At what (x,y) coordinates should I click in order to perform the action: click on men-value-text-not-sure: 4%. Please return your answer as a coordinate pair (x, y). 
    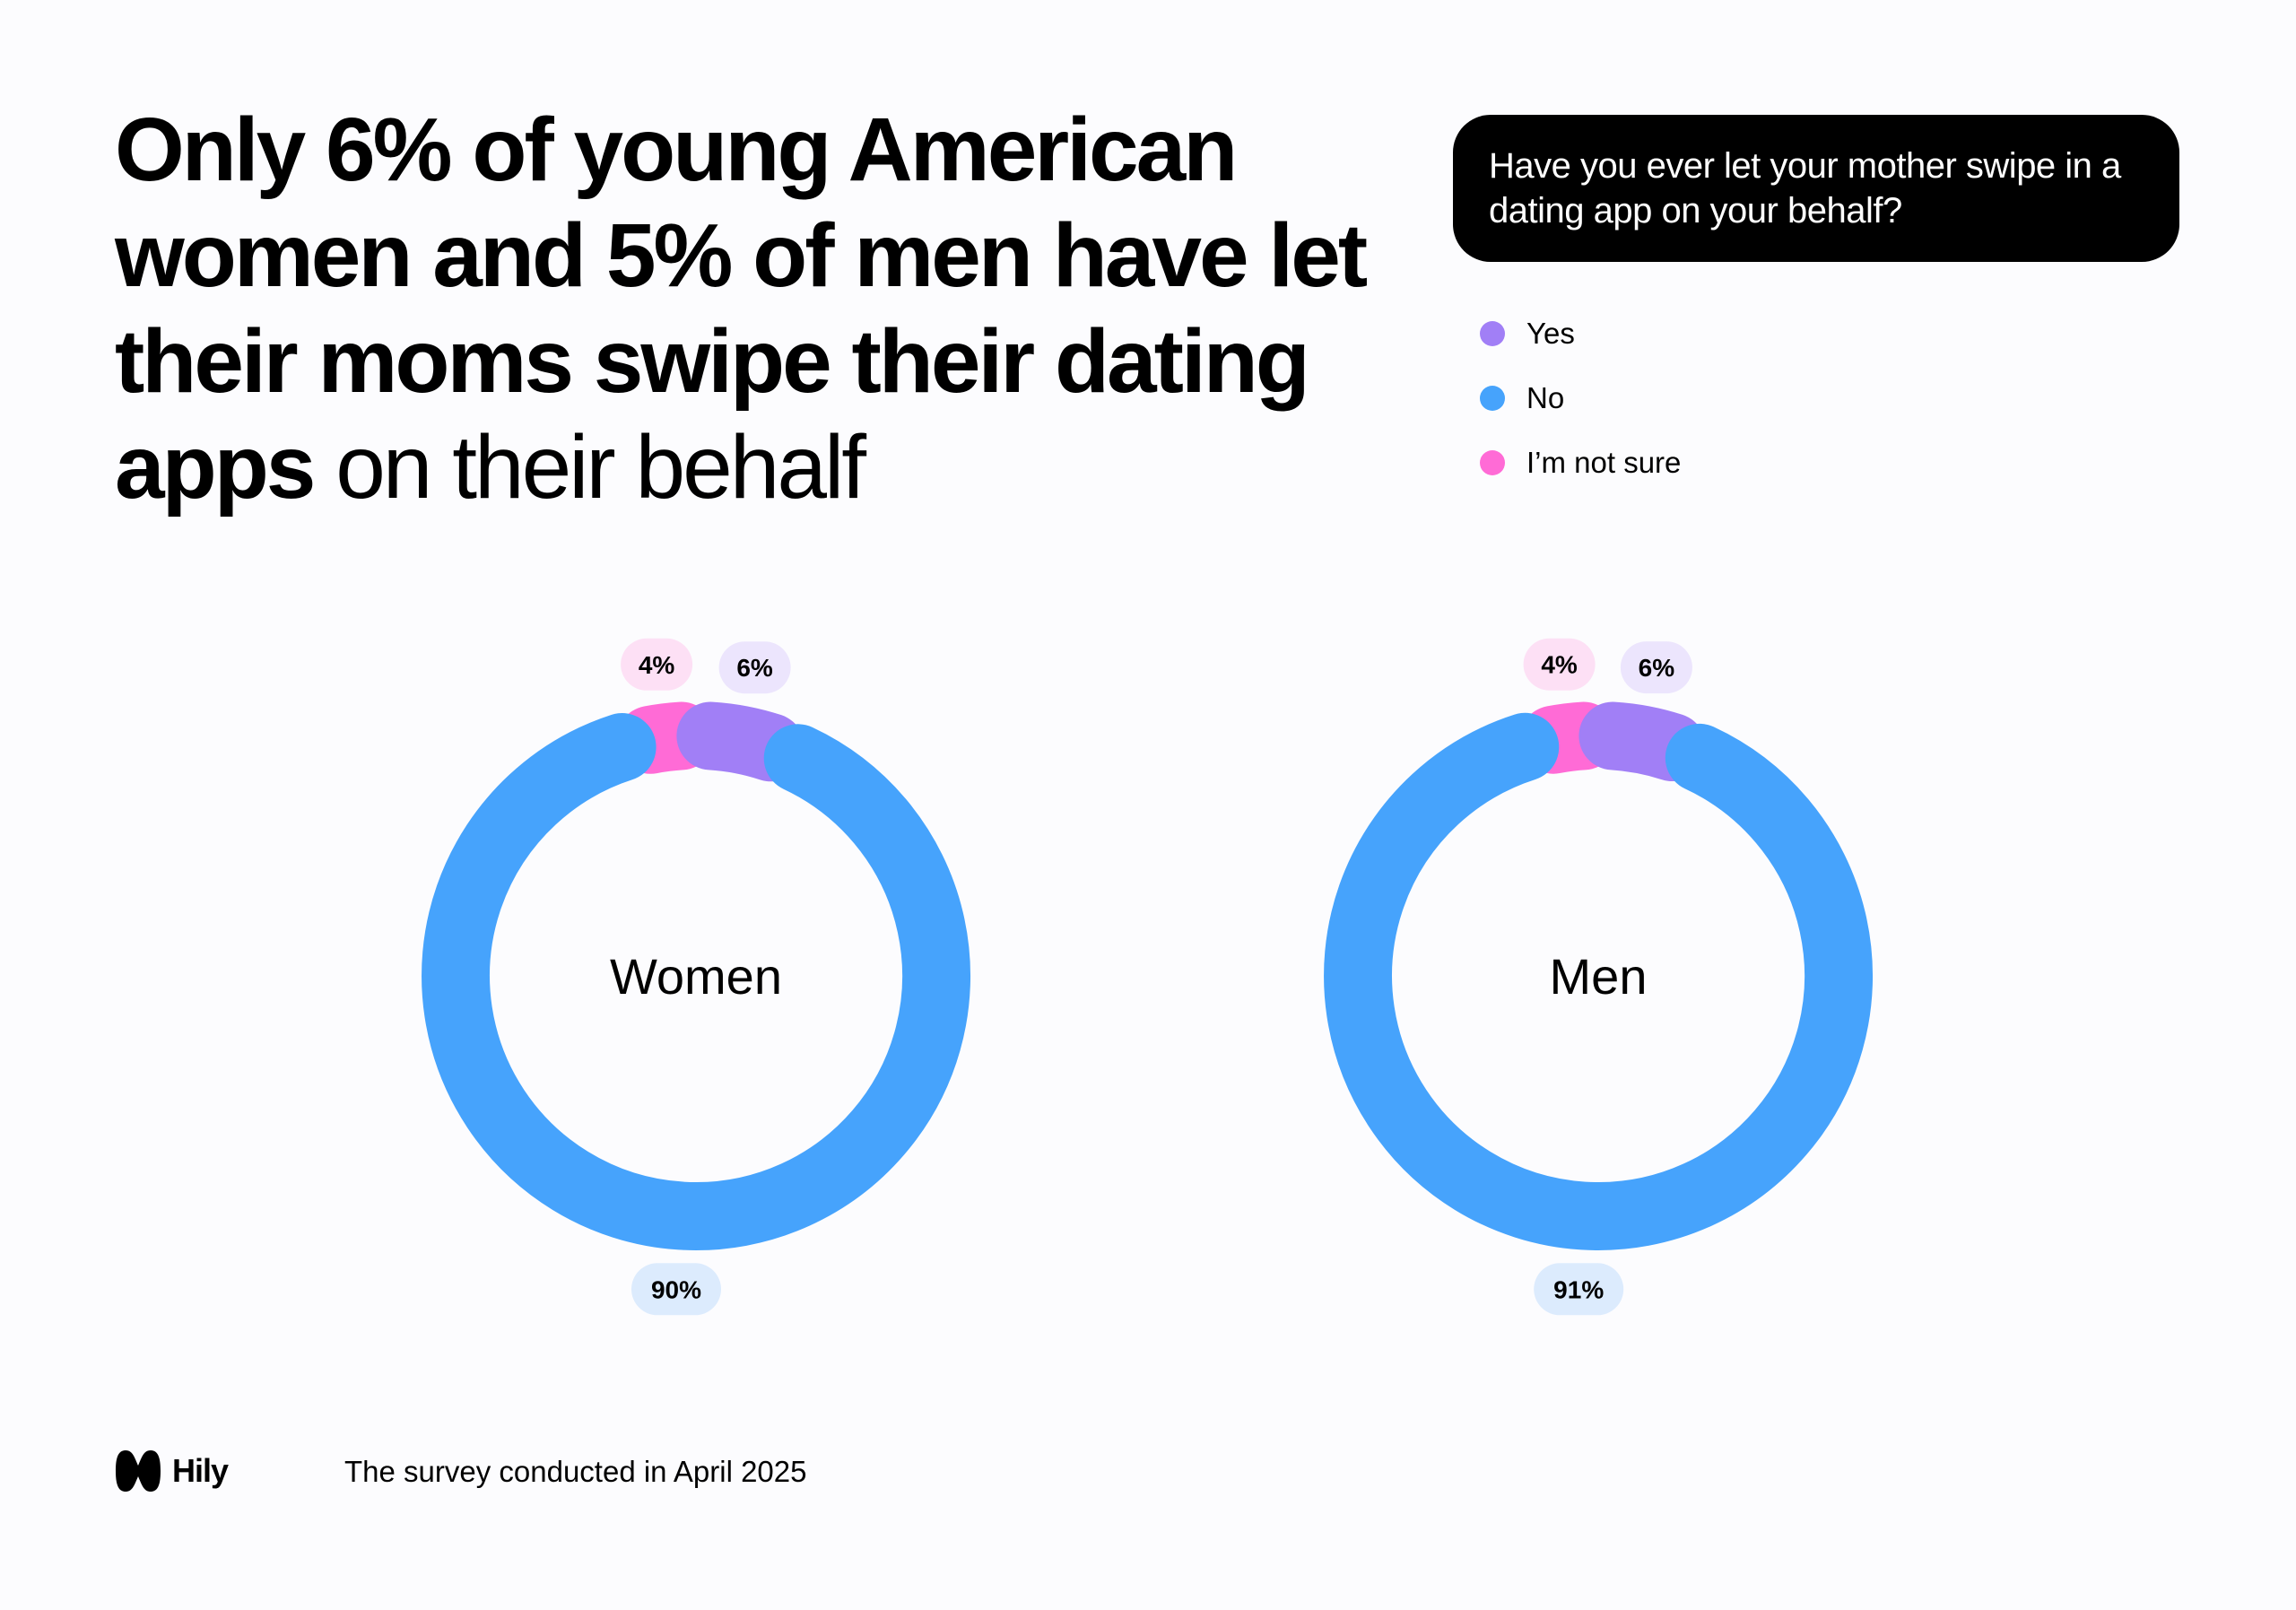
    Looking at the image, I should click on (1559, 665).